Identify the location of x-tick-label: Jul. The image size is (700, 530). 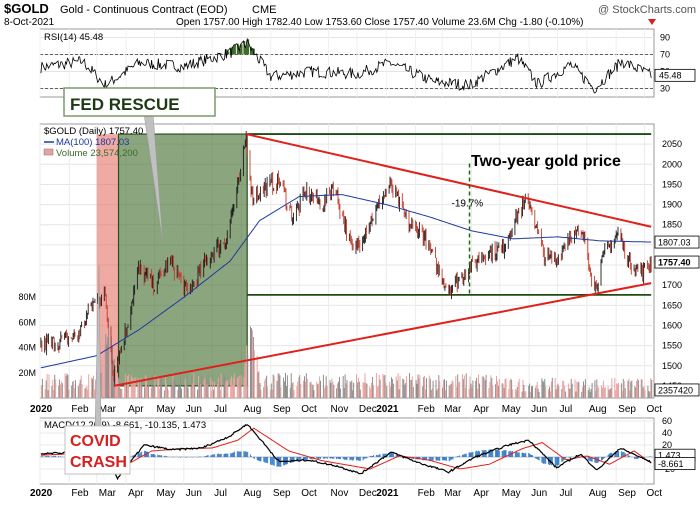
(220, 409).